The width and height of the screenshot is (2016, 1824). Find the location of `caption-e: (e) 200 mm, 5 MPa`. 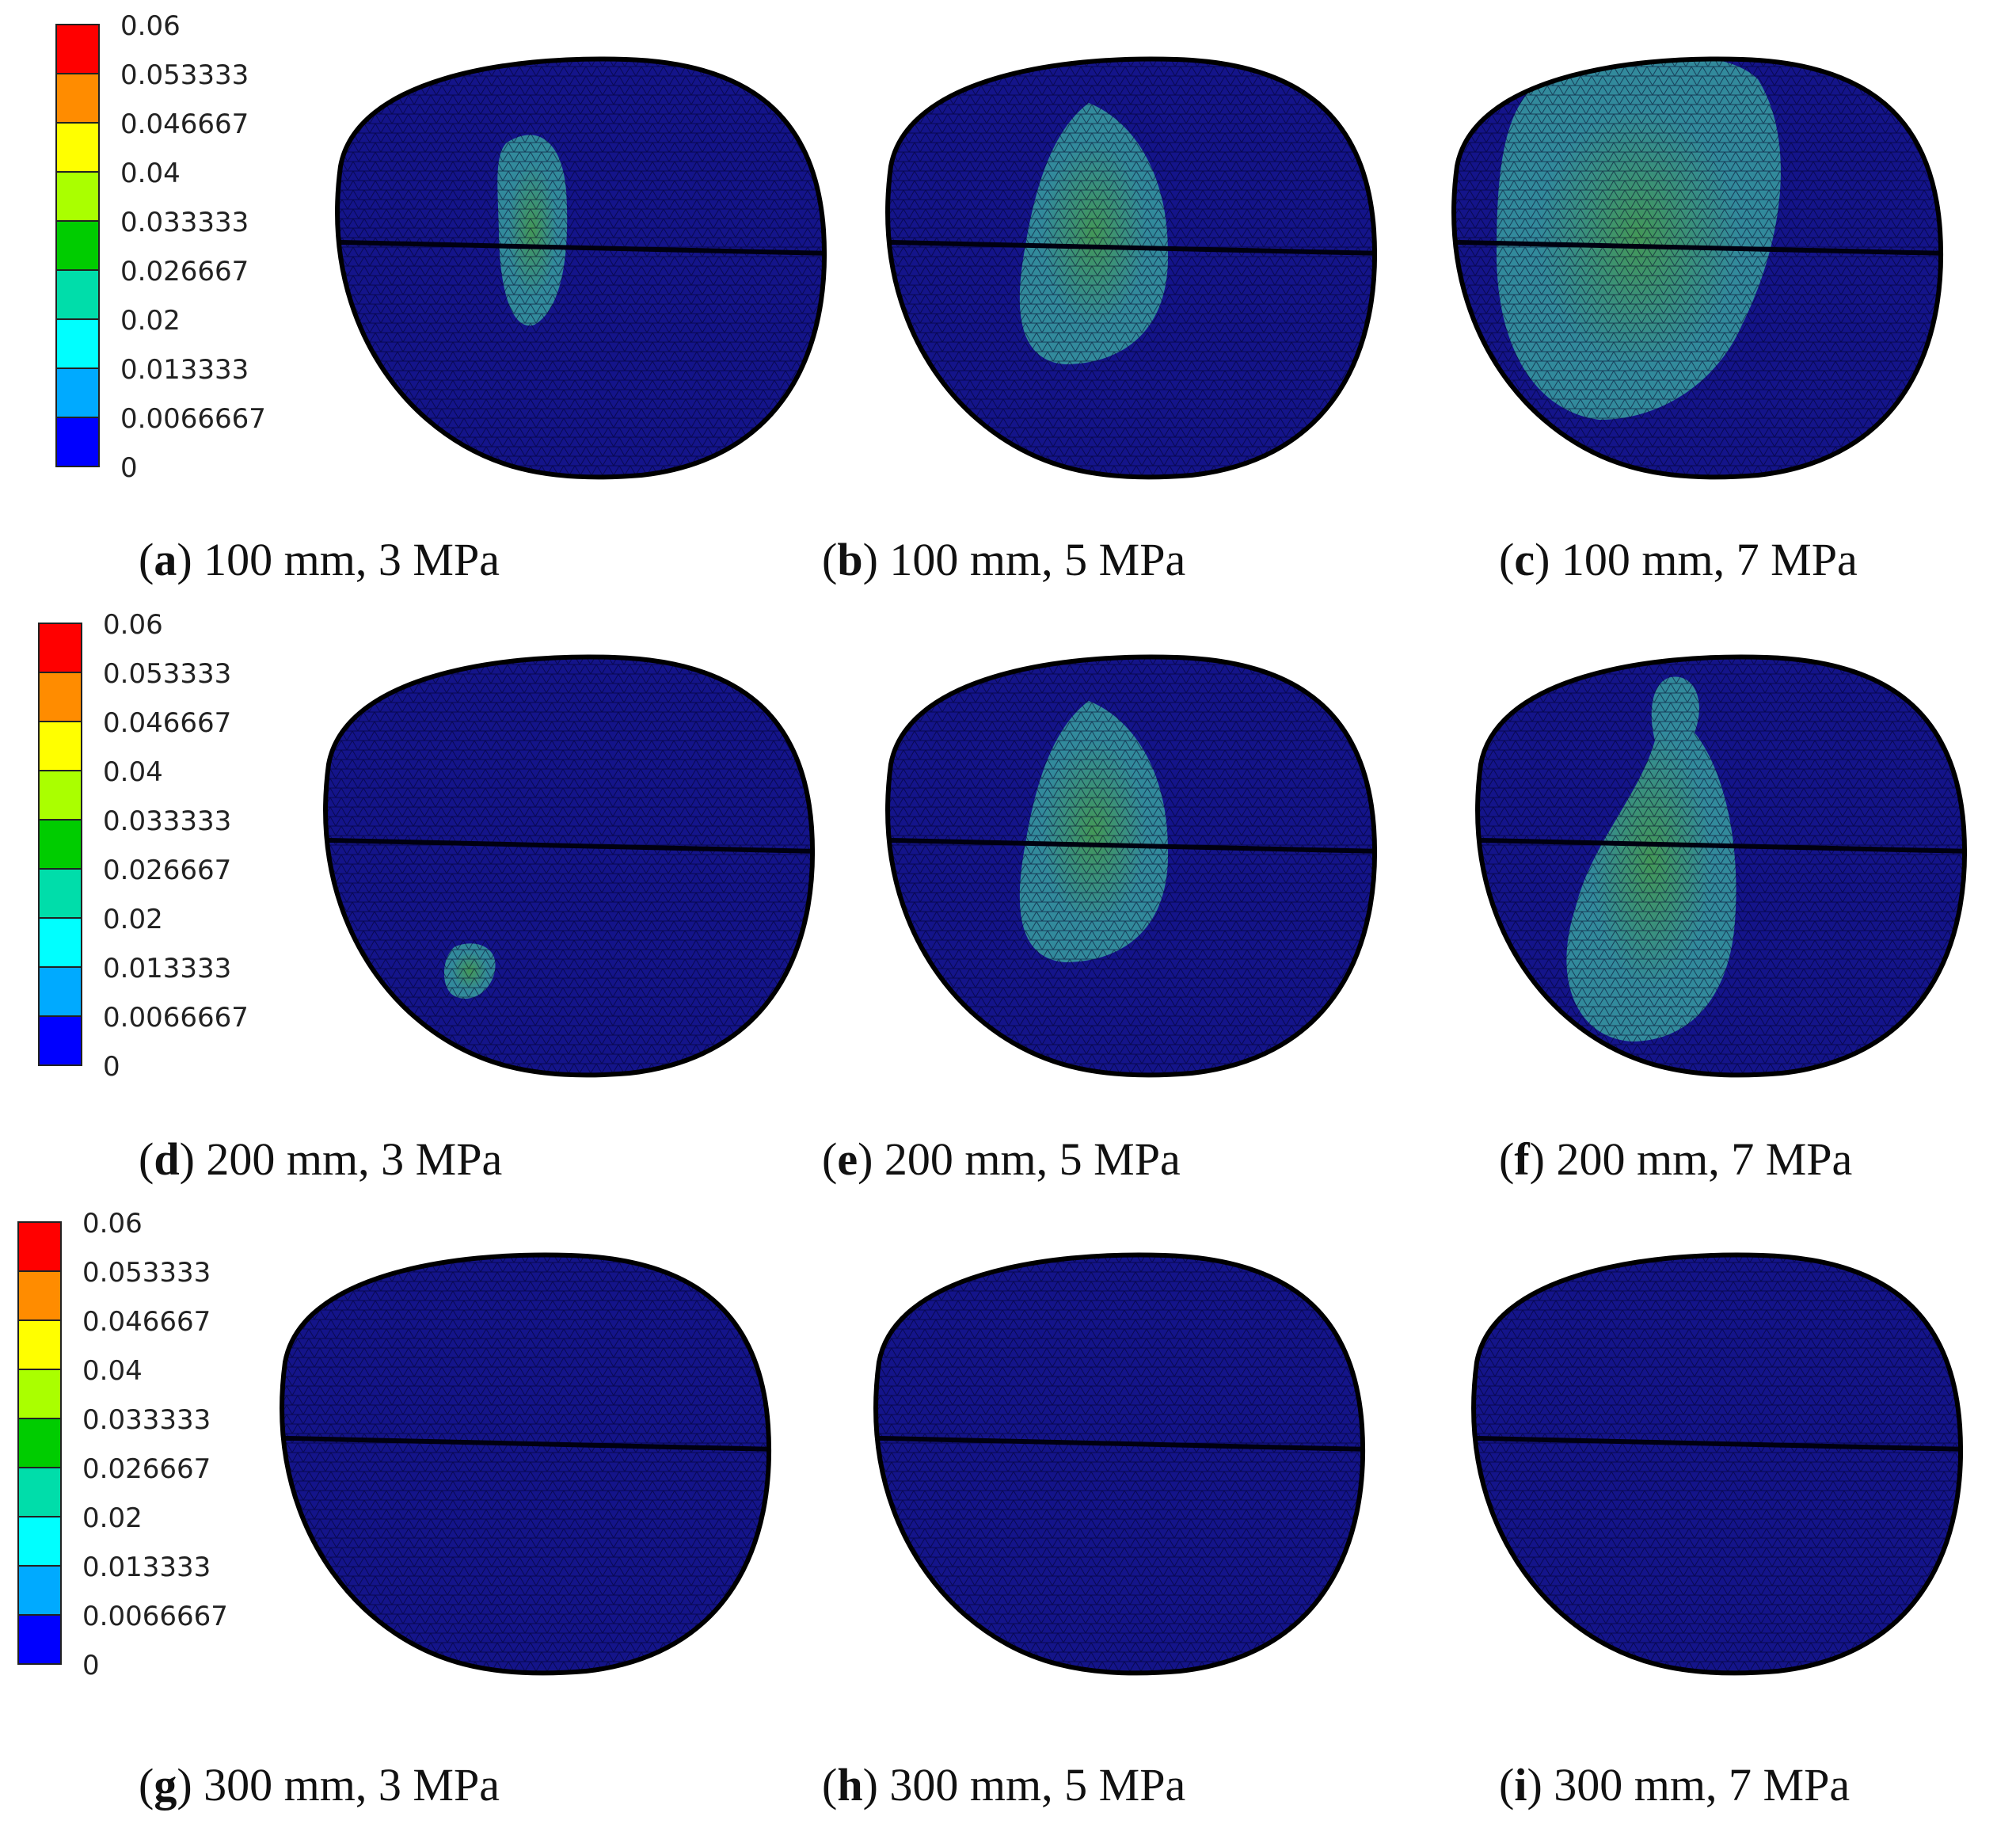

caption-e: (e) 200 mm, 5 MPa is located at coordinates (1001, 1159).